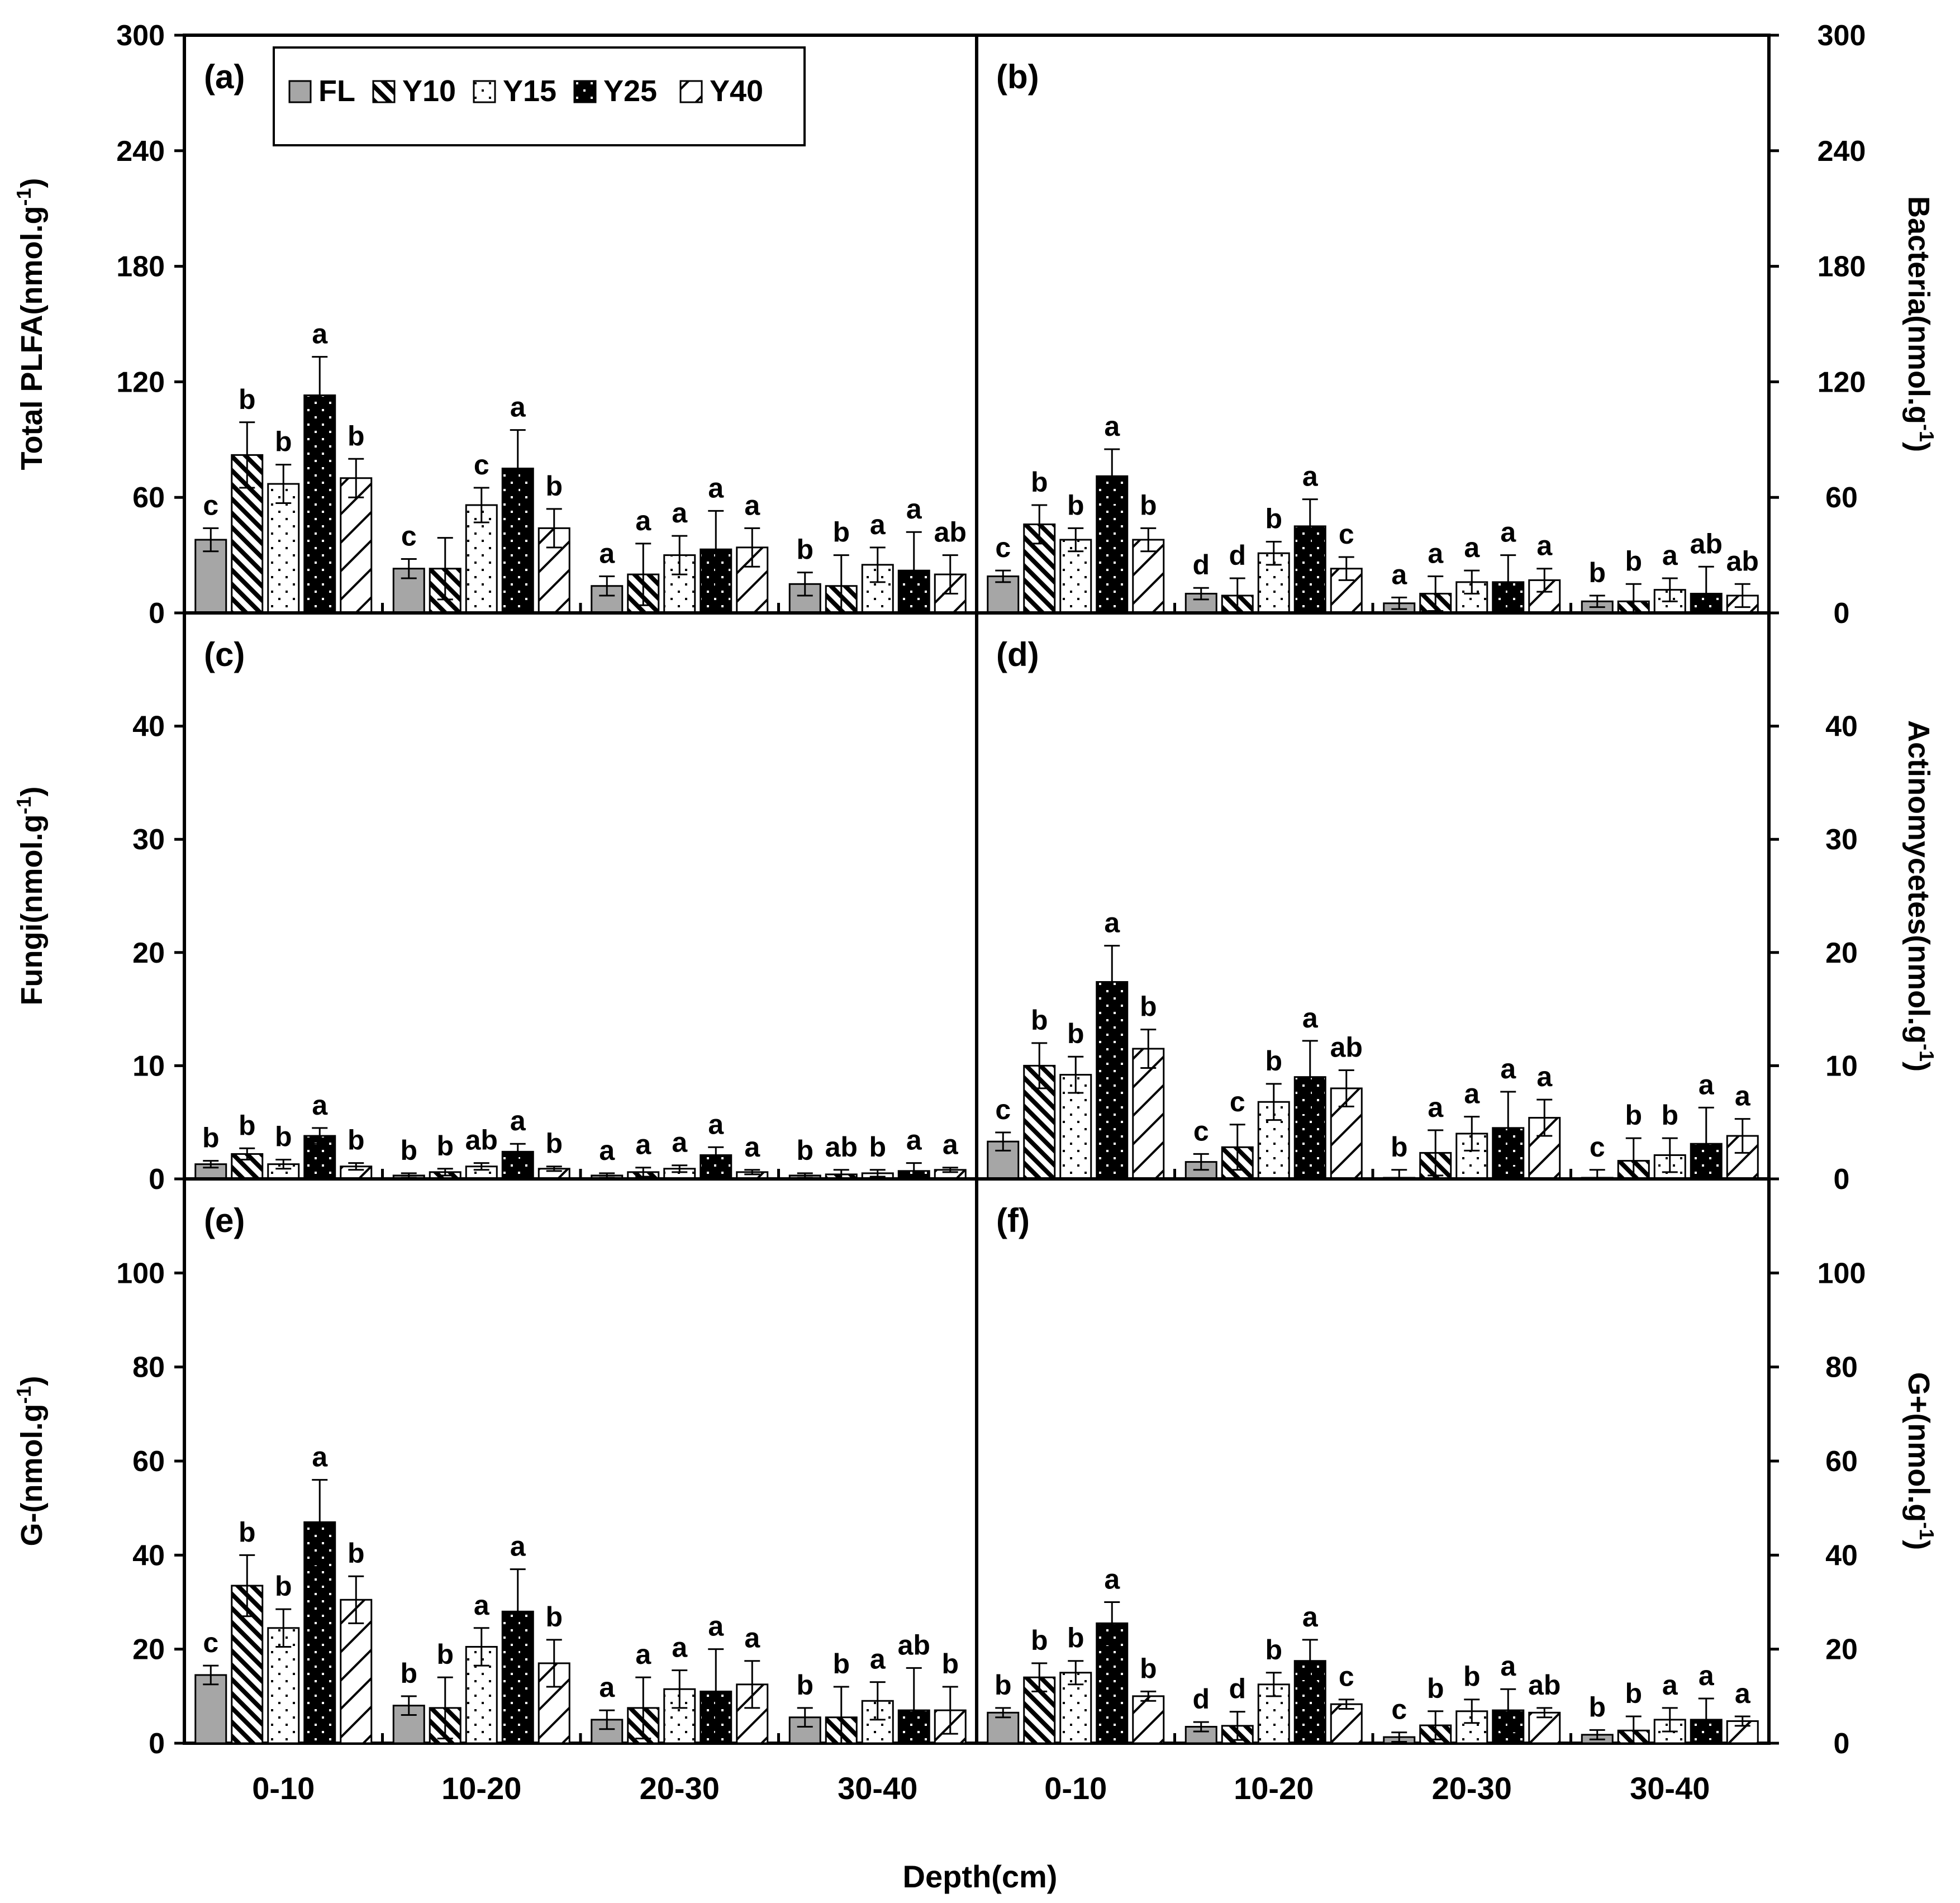 The image size is (1960, 1903). Describe the element at coordinates (429, 91) in the screenshot. I see `legend-label-y10: Y10` at that location.